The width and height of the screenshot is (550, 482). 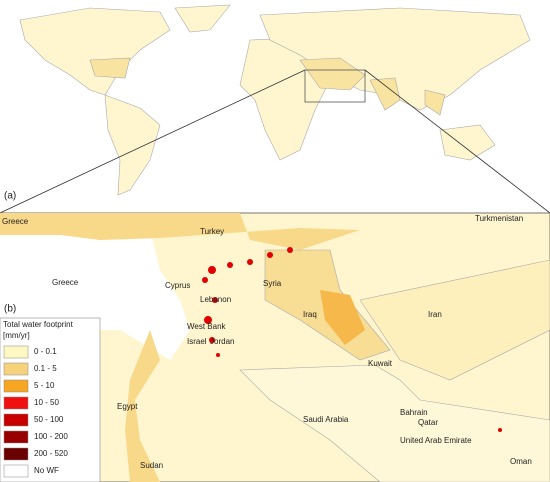 I want to click on country-label: Bahrain, so click(x=414, y=412).